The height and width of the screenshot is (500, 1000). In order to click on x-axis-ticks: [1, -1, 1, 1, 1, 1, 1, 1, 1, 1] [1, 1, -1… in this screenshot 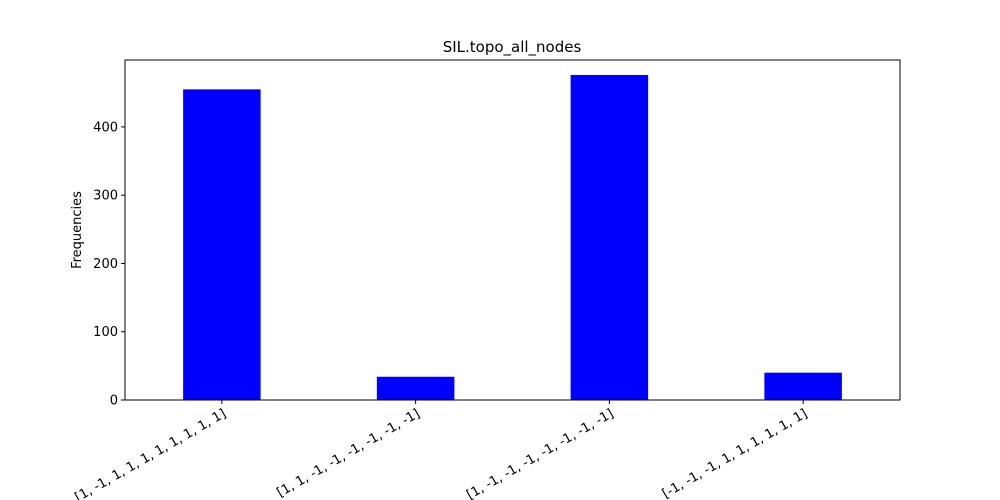, I will do `click(441, 450)`.